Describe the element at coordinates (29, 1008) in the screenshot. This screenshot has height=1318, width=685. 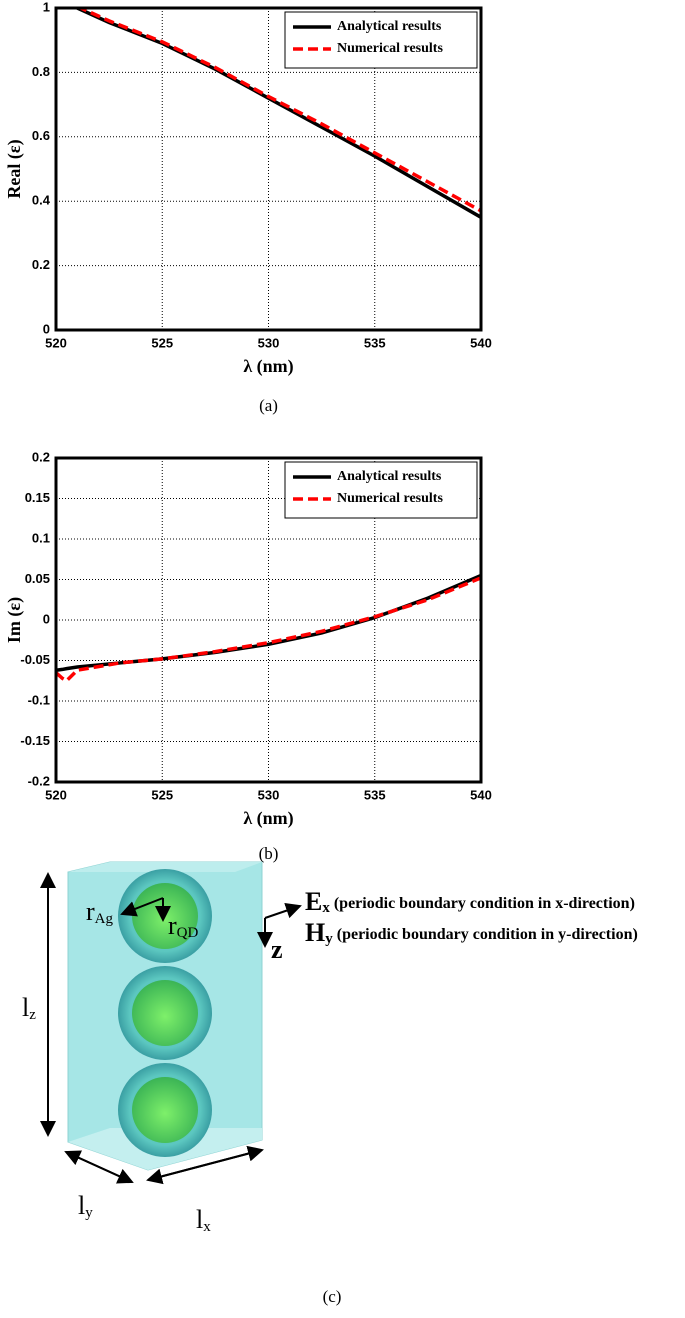
I see `lz-label: lz` at that location.